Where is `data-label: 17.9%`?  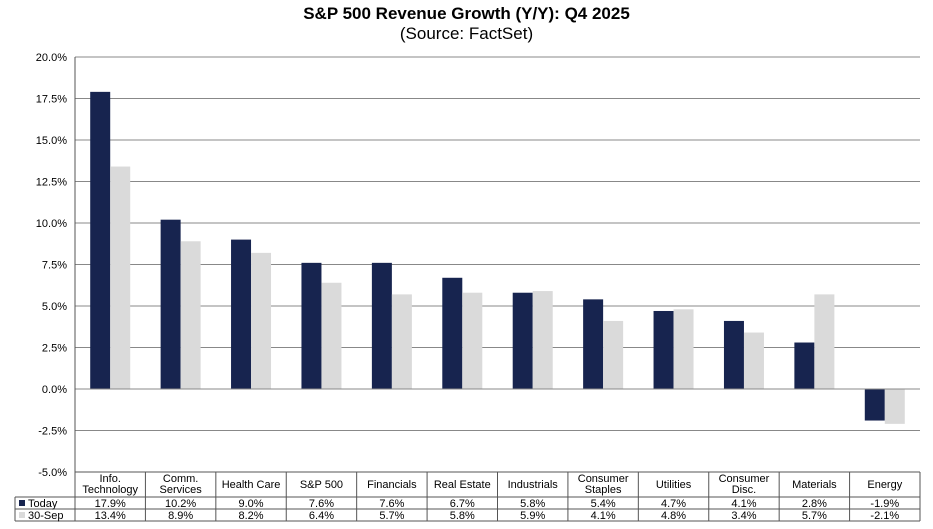
data-label: 17.9% is located at coordinates (110, 504).